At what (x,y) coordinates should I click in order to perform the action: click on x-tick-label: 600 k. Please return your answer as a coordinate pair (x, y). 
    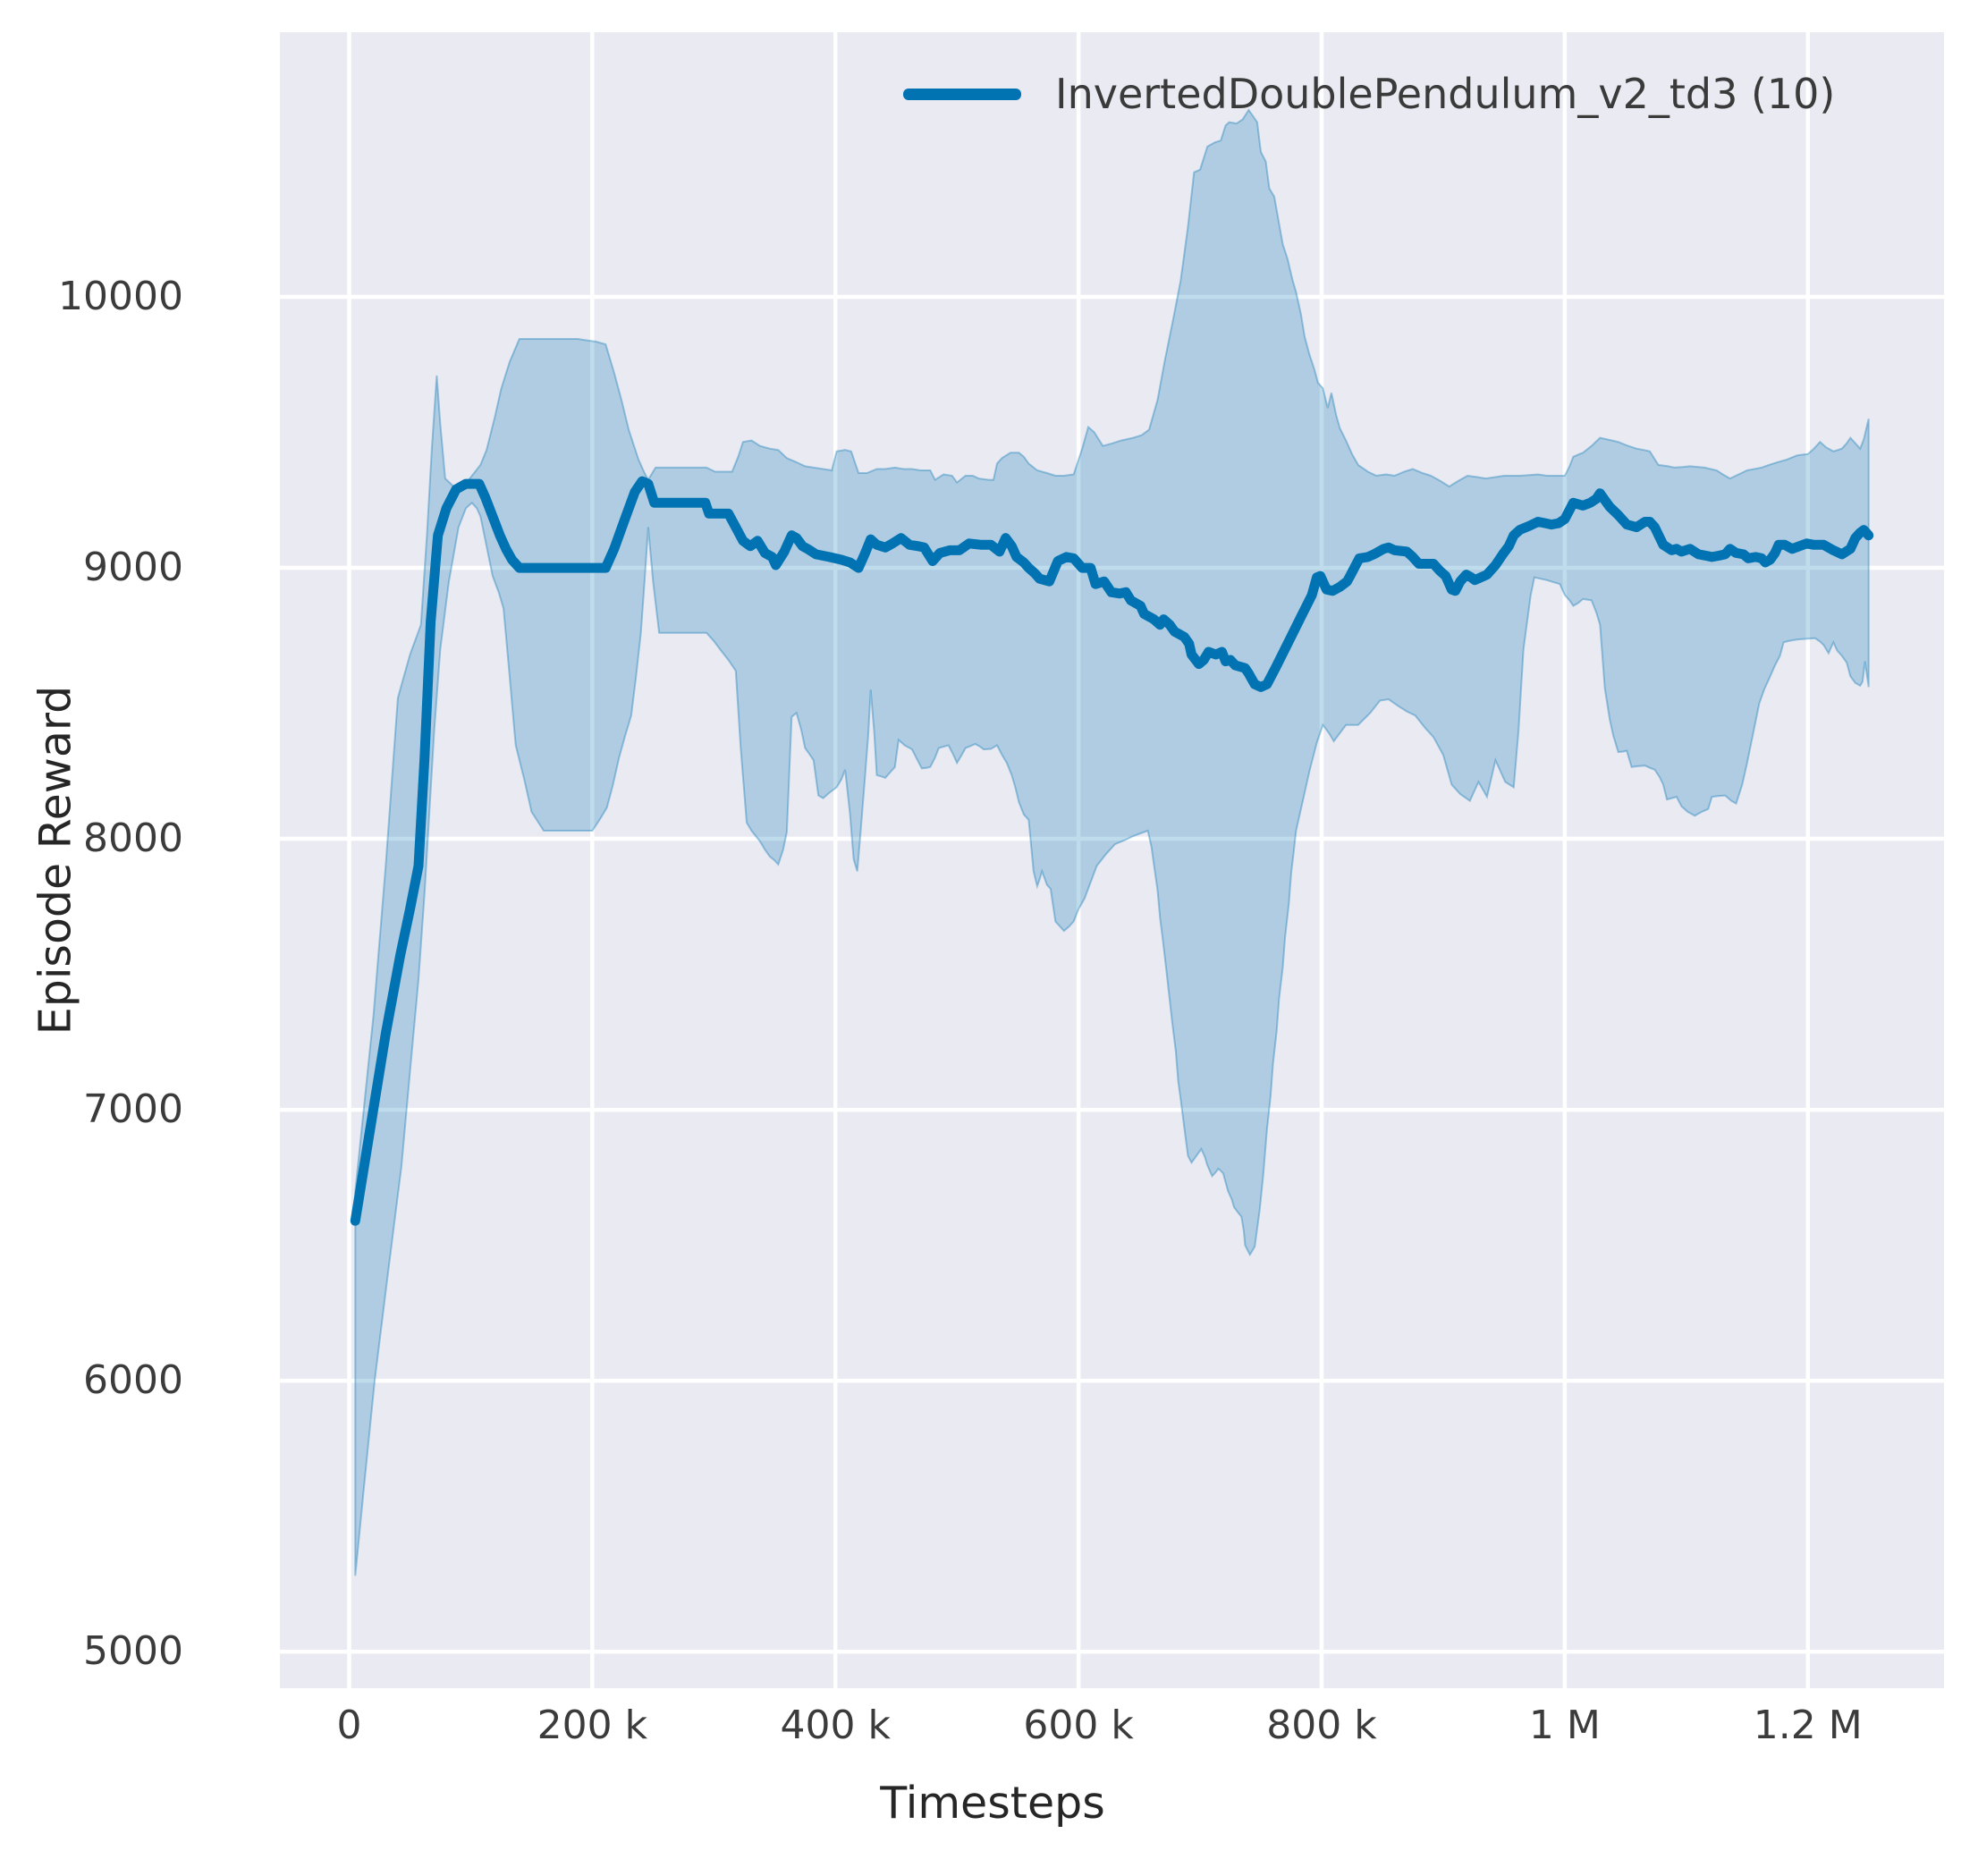
    Looking at the image, I should click on (1078, 1726).